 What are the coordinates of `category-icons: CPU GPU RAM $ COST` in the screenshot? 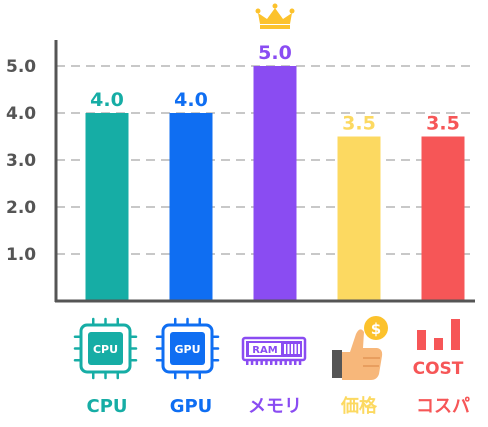 It's located at (268, 348).